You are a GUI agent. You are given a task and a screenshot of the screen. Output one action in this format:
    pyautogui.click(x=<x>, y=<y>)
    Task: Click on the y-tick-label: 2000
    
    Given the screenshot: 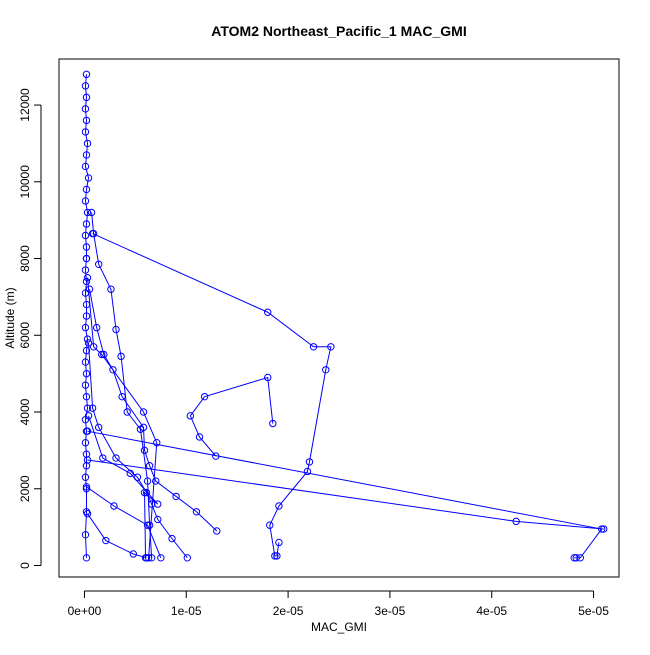 What is the action you would take?
    pyautogui.click(x=25, y=488)
    